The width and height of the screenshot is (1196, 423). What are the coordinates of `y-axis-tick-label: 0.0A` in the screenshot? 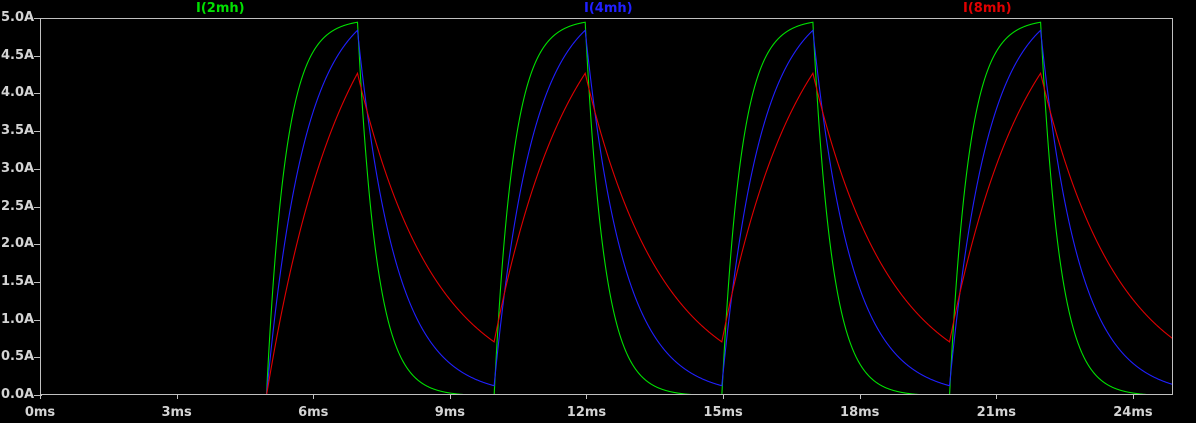 It's located at (18, 394).